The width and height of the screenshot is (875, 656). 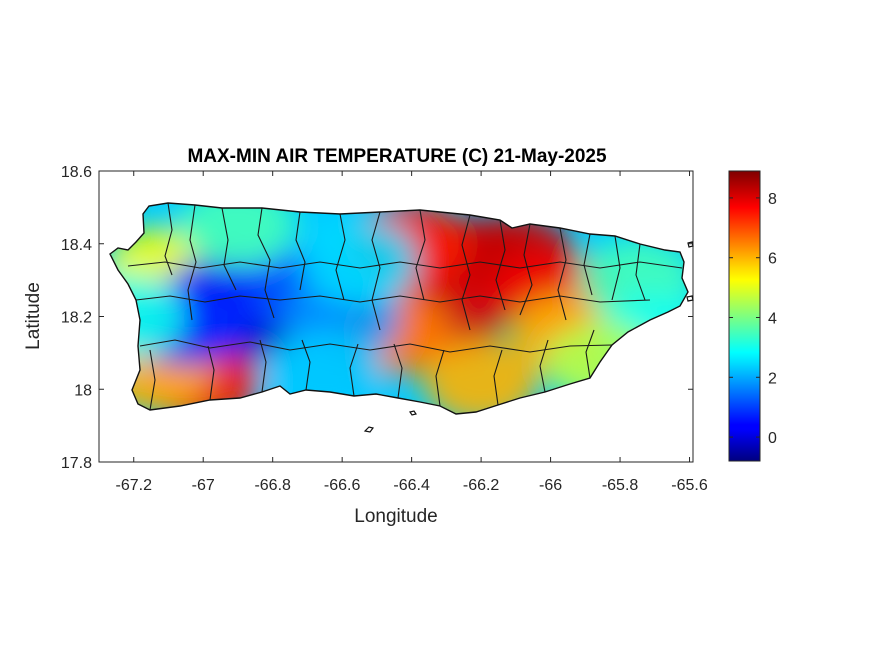 What do you see at coordinates (690, 244) in the screenshot?
I see `east-islet` at bounding box center [690, 244].